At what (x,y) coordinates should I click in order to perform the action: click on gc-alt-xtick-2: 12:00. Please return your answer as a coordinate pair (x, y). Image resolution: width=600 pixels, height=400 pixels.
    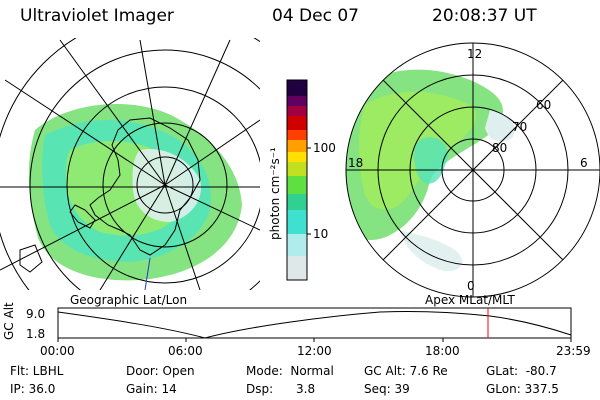
    Looking at the image, I should click on (314, 351).